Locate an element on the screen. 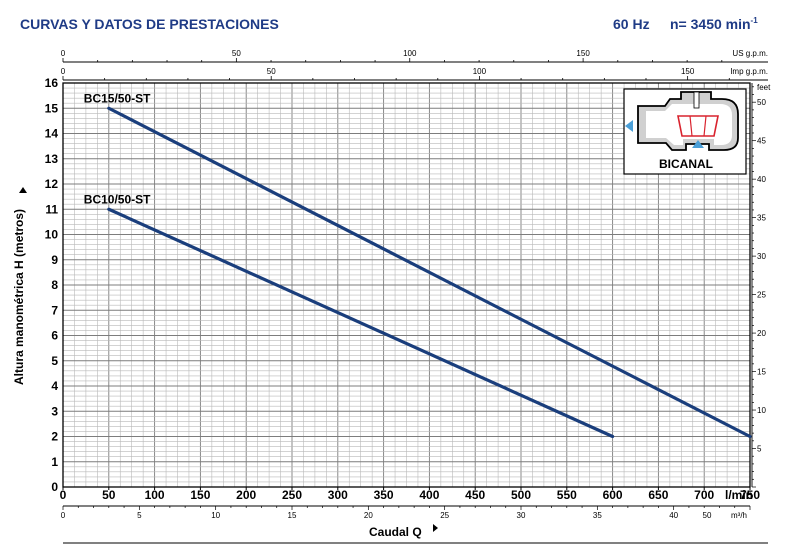  x-tick-label: 350 is located at coordinates (384, 495).